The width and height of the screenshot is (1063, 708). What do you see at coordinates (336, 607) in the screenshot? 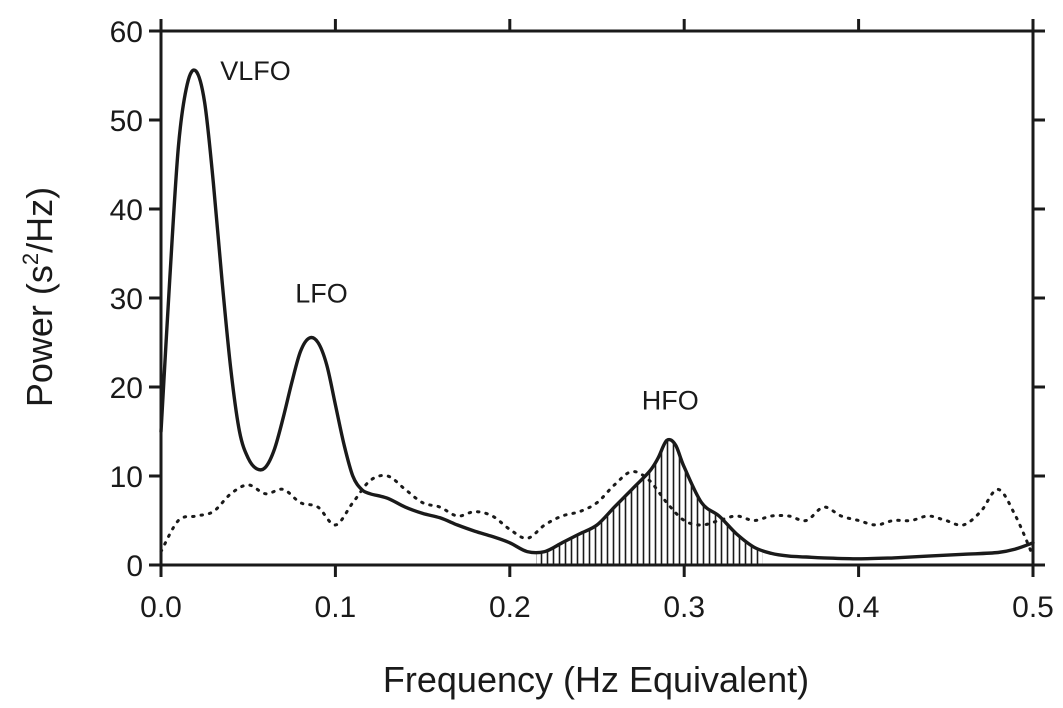
I see `x-tick-label: 0.1` at bounding box center [336, 607].